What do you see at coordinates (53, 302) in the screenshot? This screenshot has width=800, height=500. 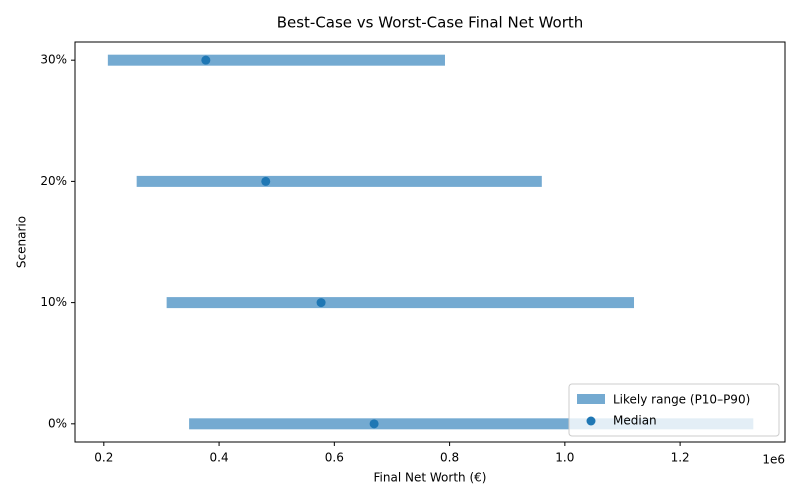 I see `y-tick-label: 10%` at bounding box center [53, 302].